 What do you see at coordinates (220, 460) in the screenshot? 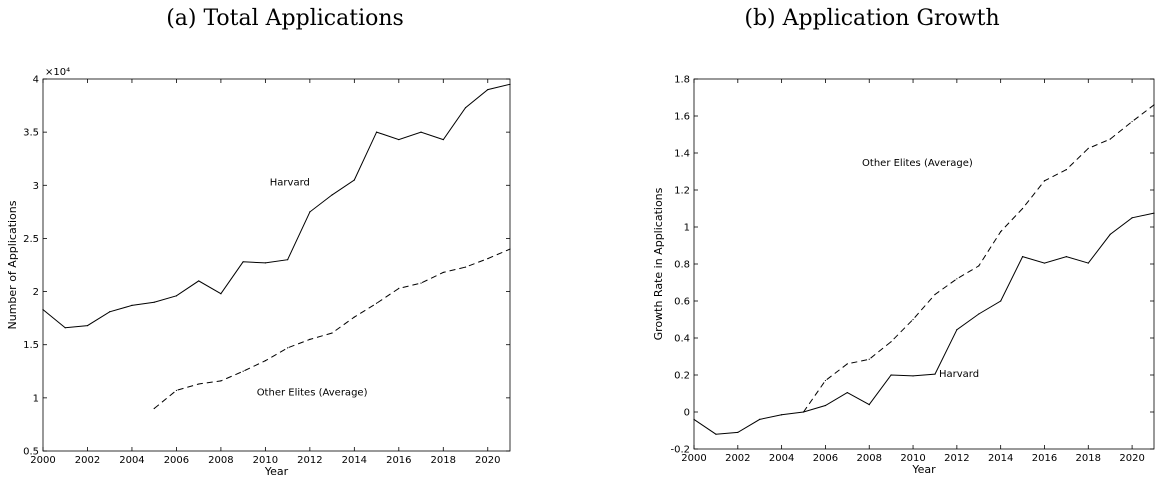
I see `chart-a-xtick-label: 2008` at bounding box center [220, 460].